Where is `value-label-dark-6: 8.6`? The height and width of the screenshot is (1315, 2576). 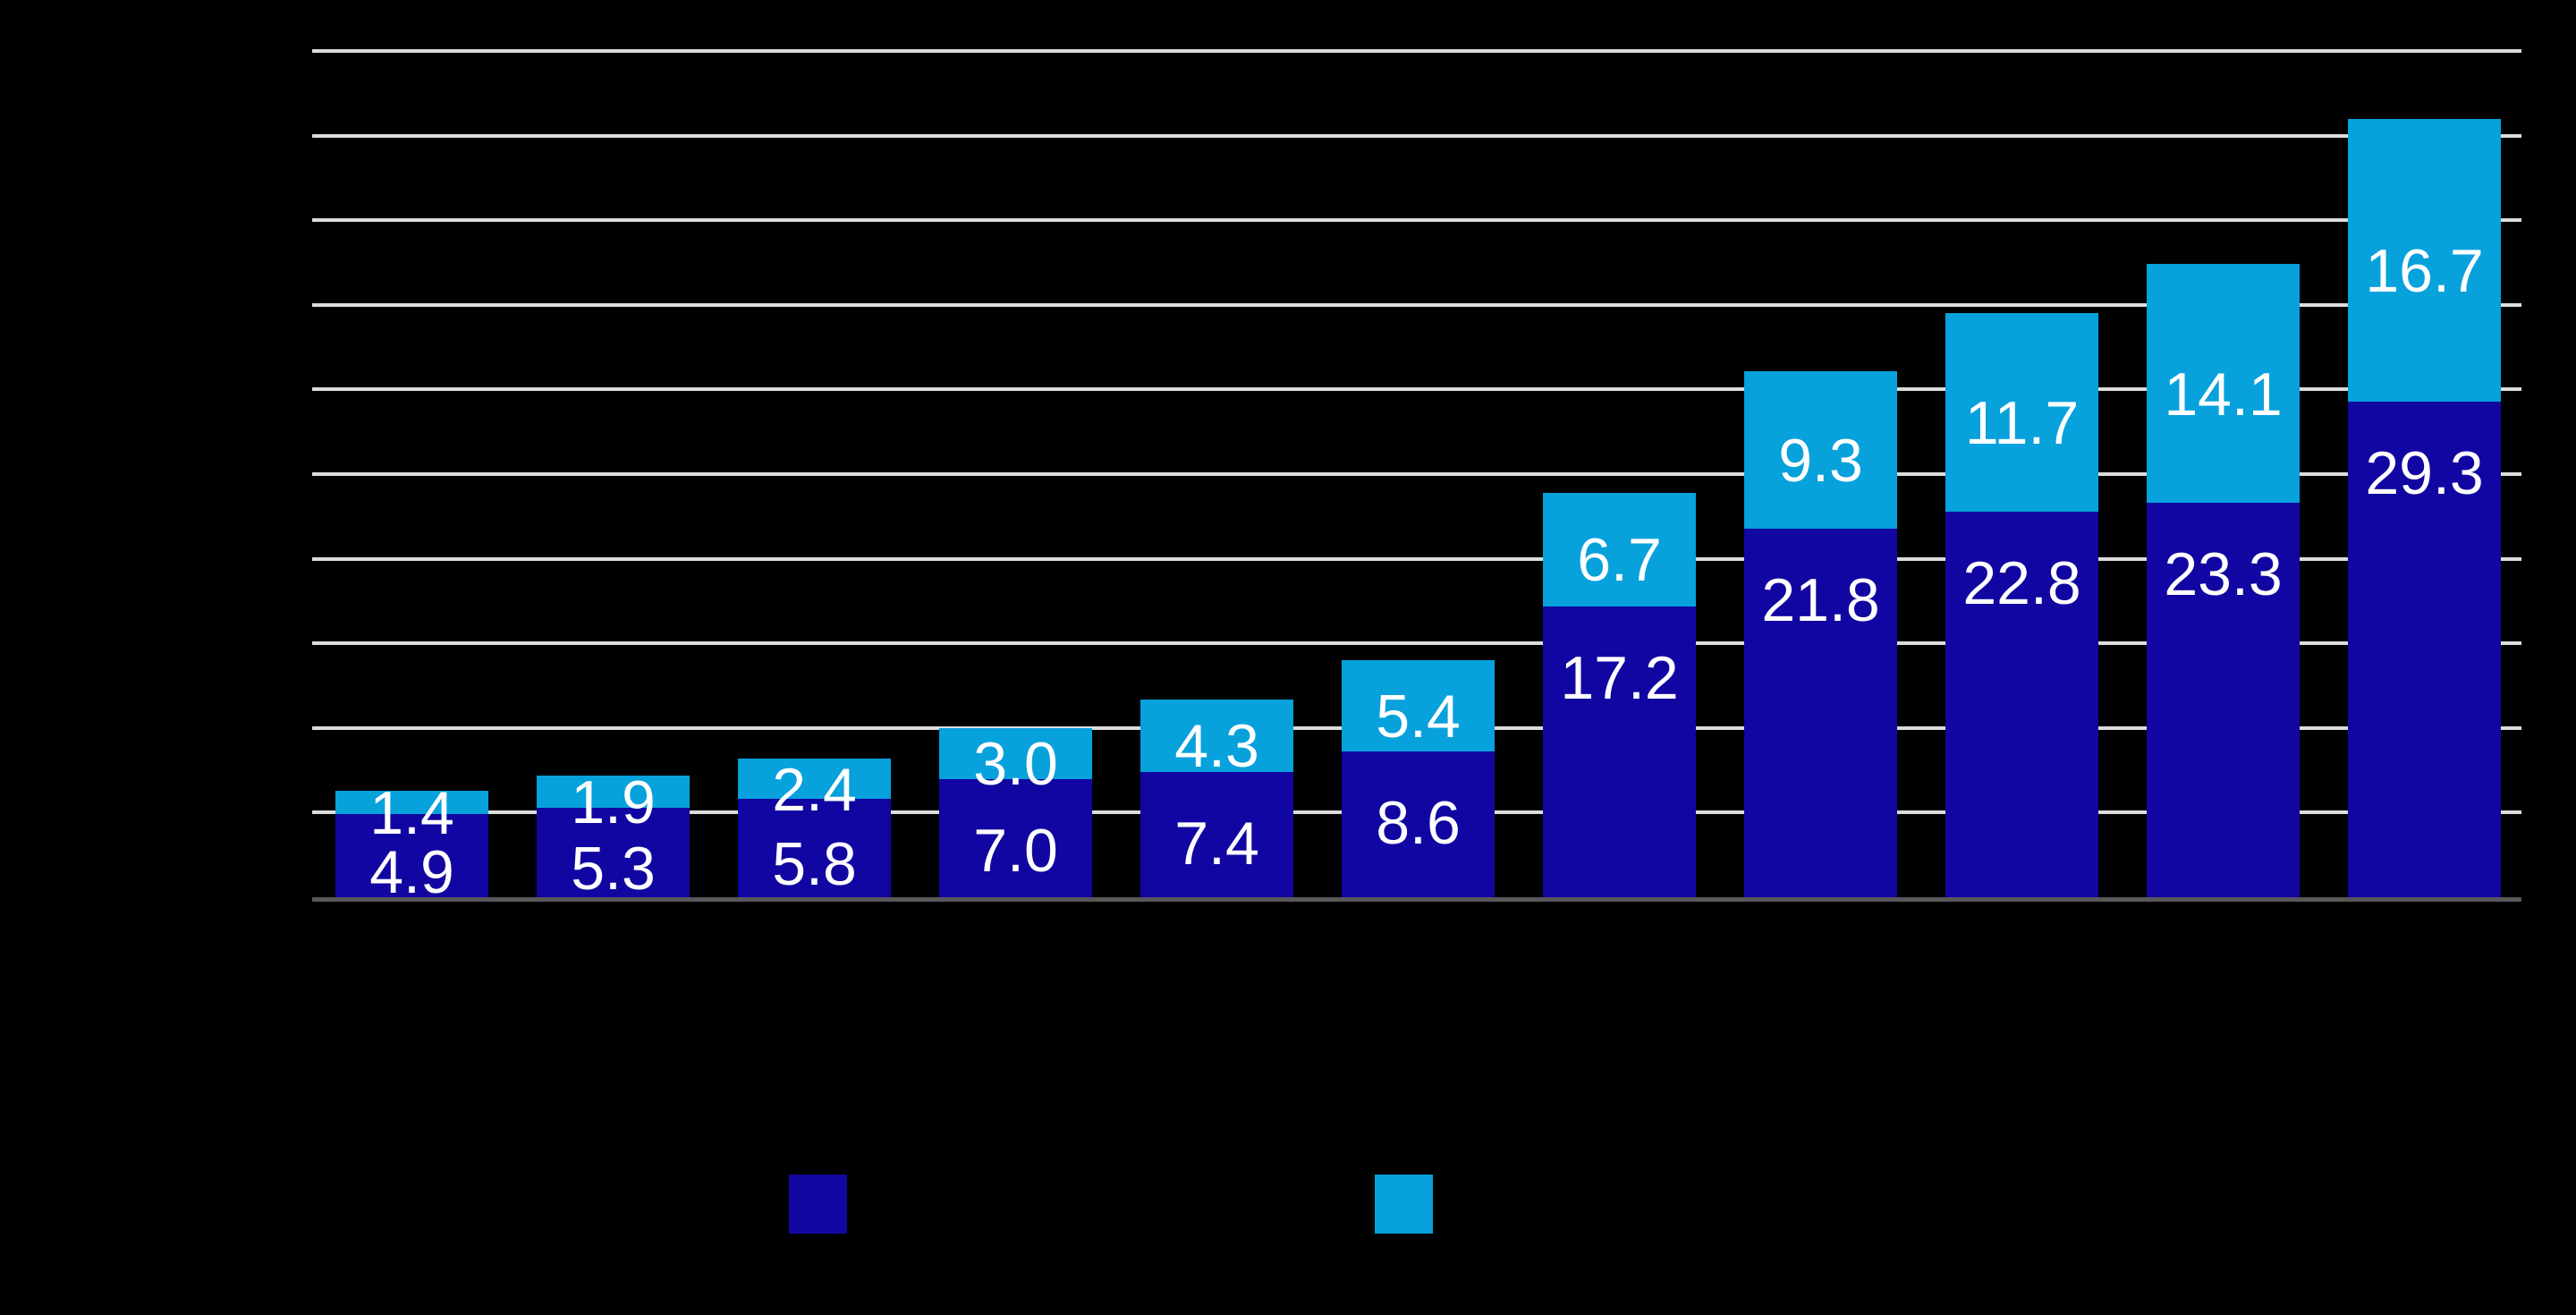 value-label-dark-6: 8.6 is located at coordinates (1418, 823).